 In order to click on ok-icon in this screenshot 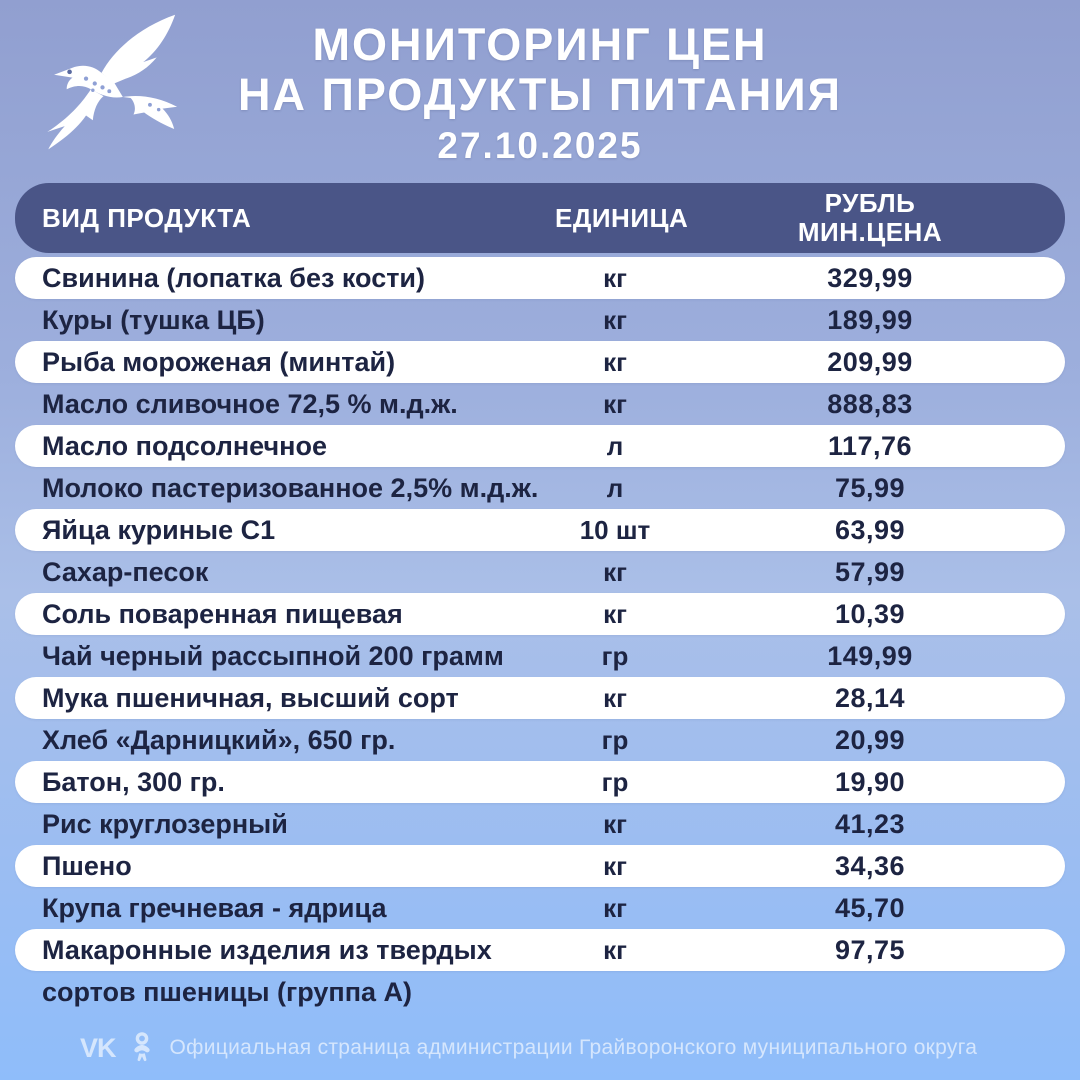, I will do `click(141, 1047)`.